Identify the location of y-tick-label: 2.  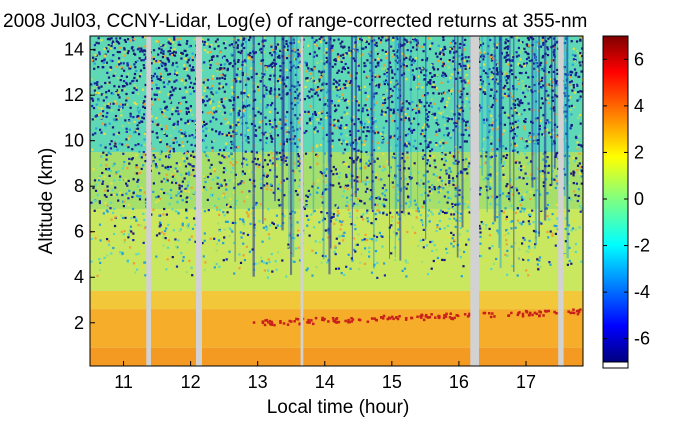
(79, 323).